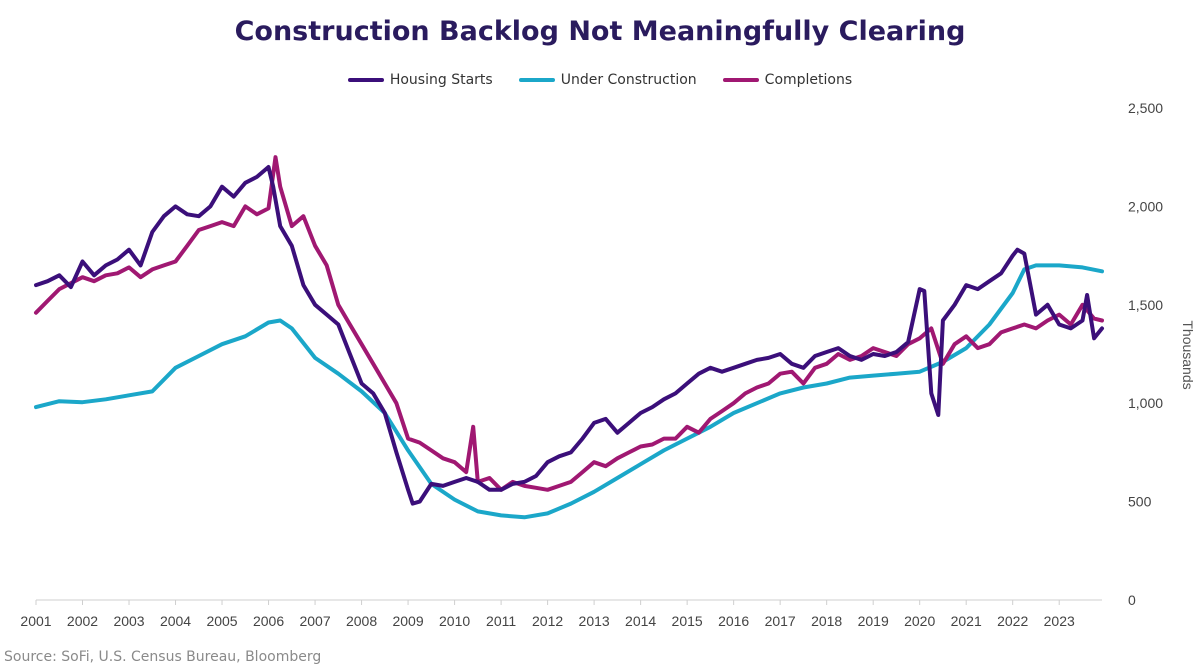 The image size is (1200, 671). What do you see at coordinates (536, 80) in the screenshot?
I see `legend-swatch-under-construction` at bounding box center [536, 80].